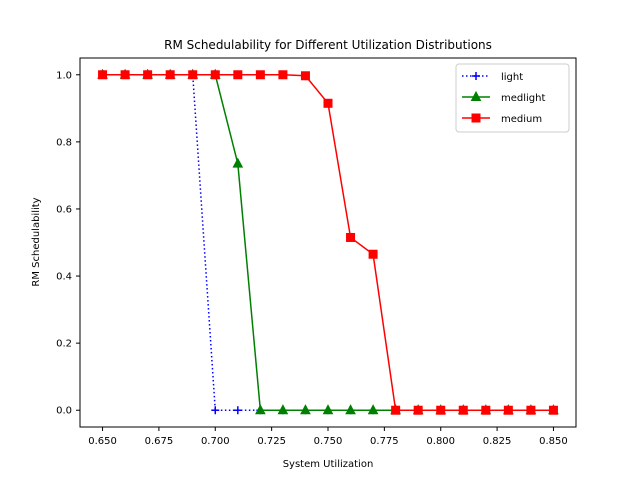 The image size is (640, 480). What do you see at coordinates (64, 75) in the screenshot?
I see `y-tick-label: 1.0` at bounding box center [64, 75].